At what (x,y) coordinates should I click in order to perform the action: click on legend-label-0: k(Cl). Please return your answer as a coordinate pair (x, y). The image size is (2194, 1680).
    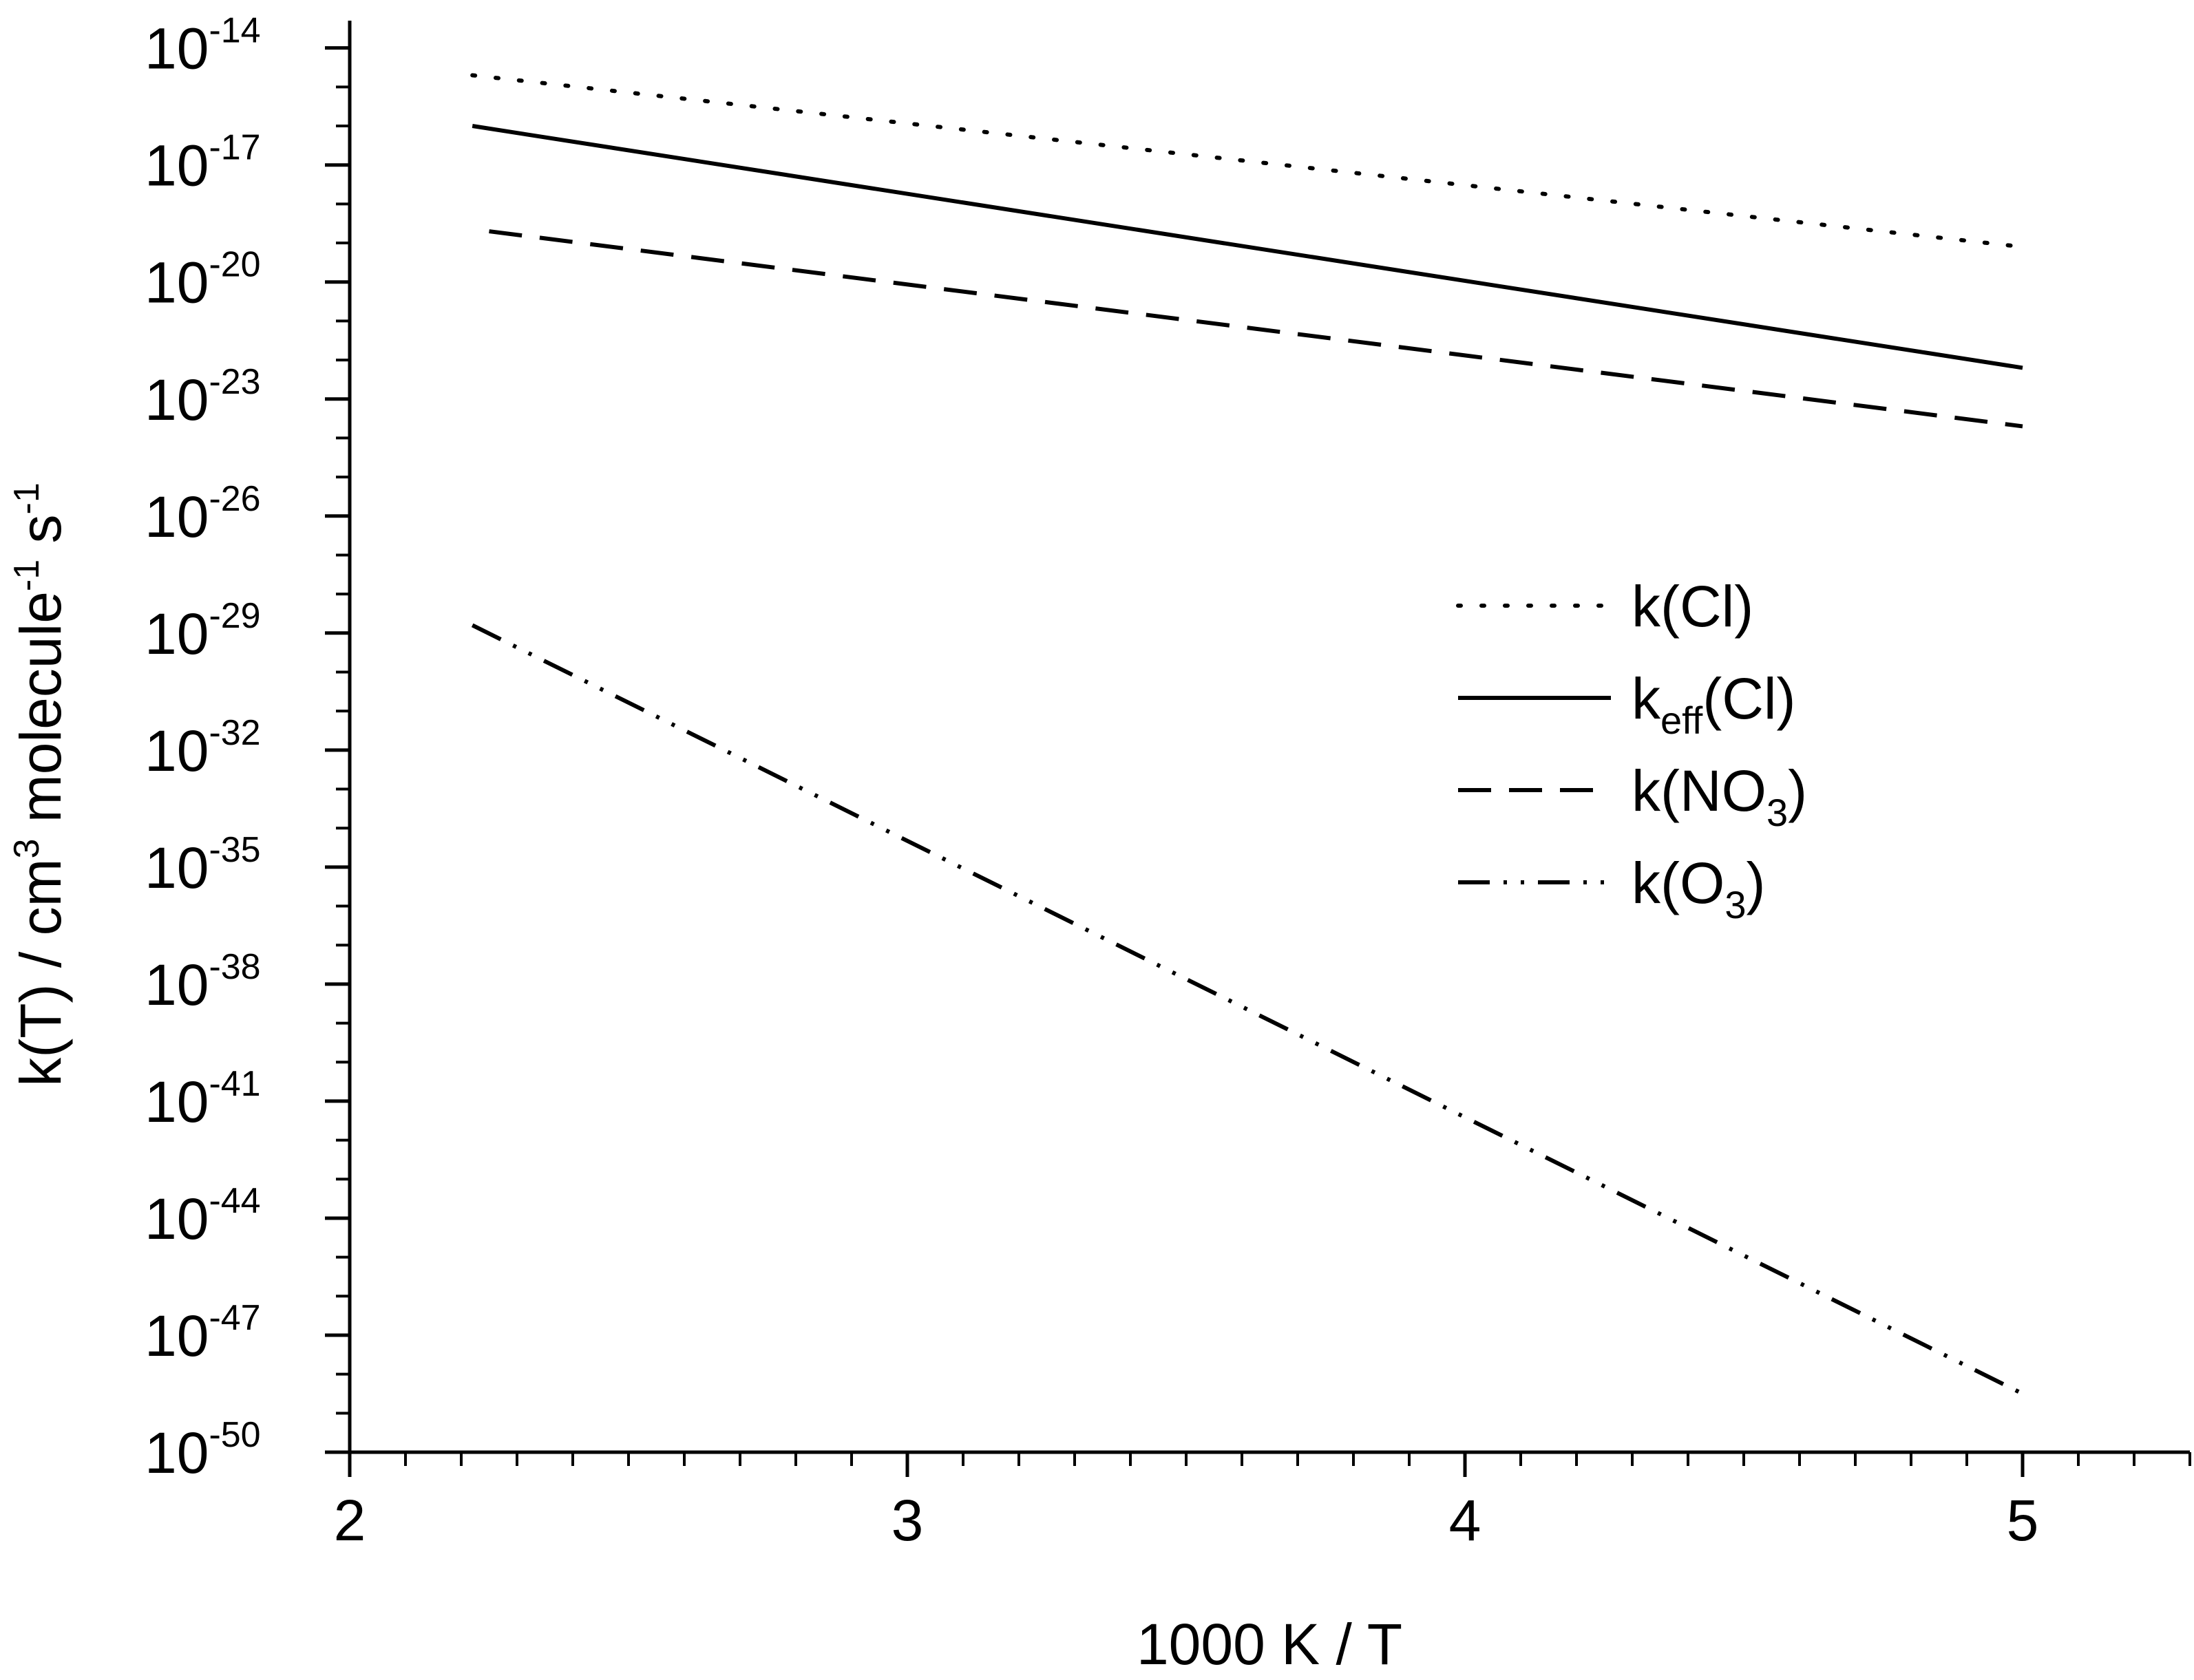
    Looking at the image, I should click on (1692, 606).